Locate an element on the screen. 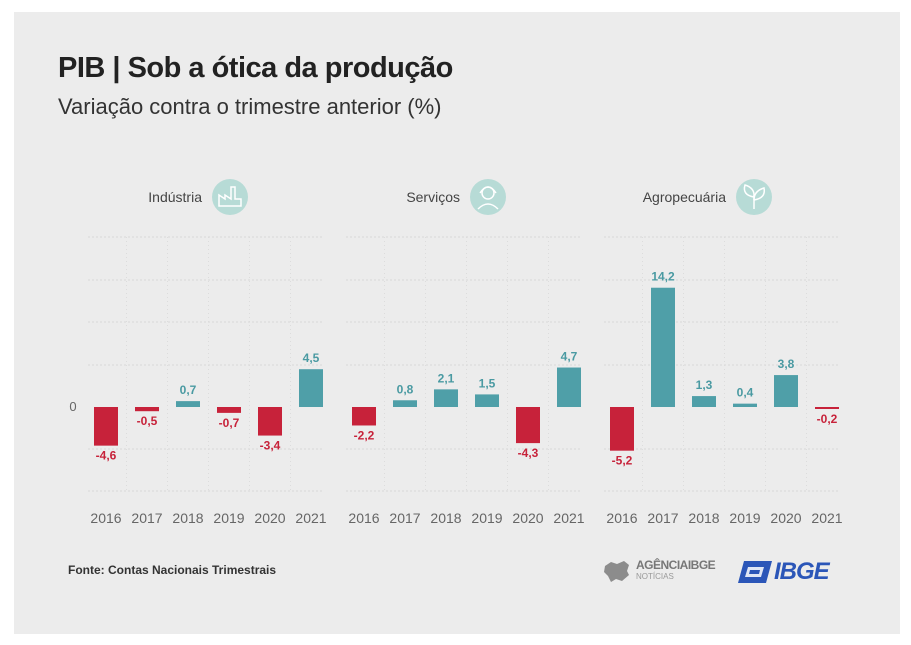  factory-shape is located at coordinates (230, 196).